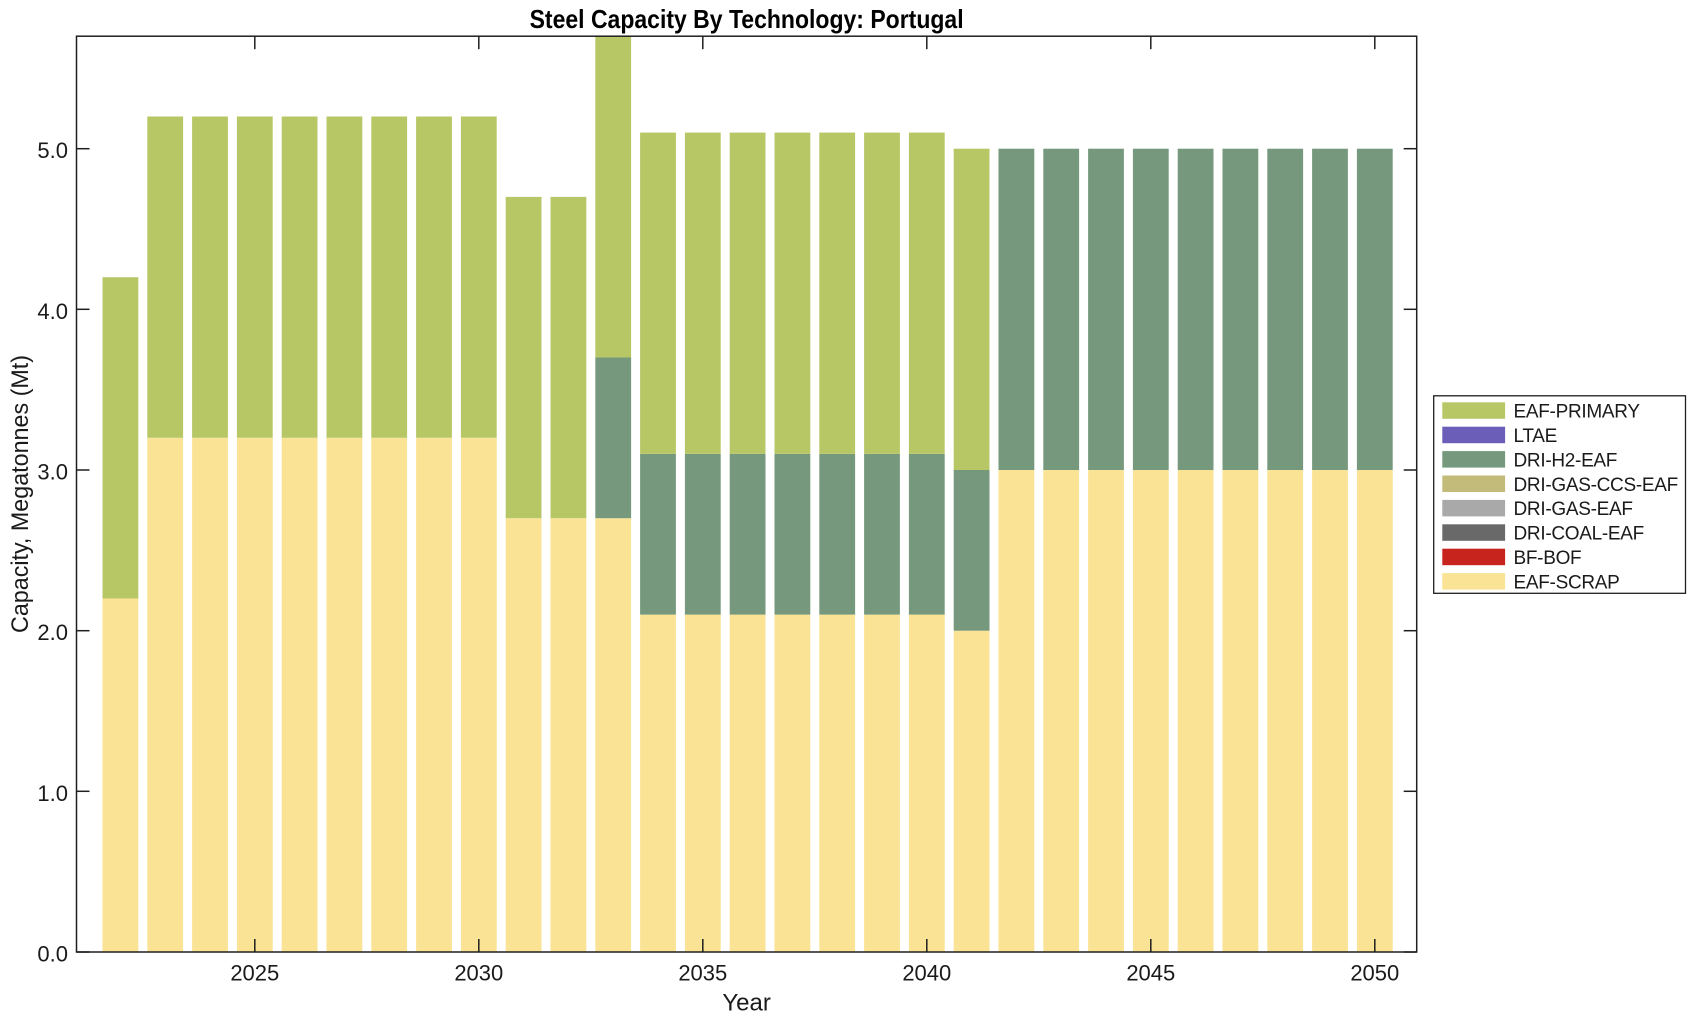  What do you see at coordinates (52, 311) in the screenshot?
I see `svg-text: 4.0` at bounding box center [52, 311].